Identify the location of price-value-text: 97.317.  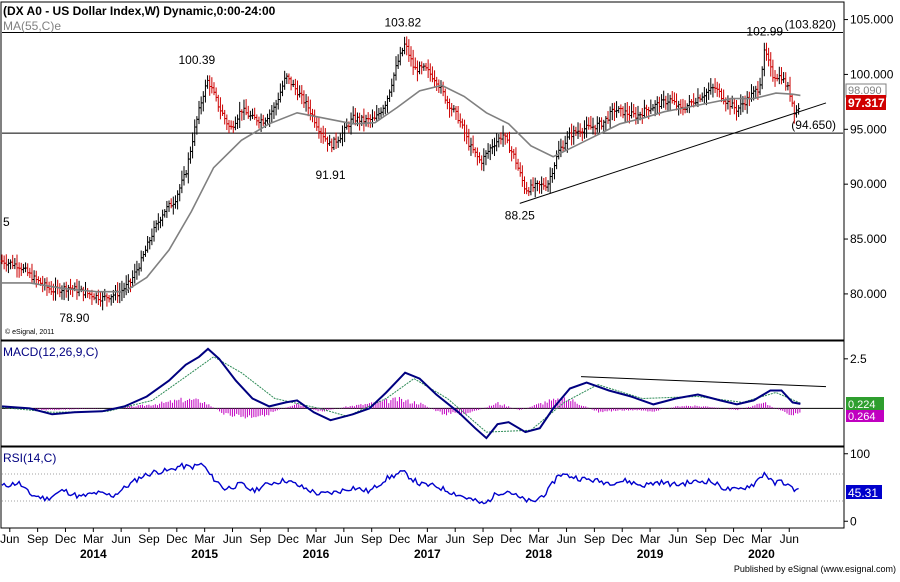
(866, 103).